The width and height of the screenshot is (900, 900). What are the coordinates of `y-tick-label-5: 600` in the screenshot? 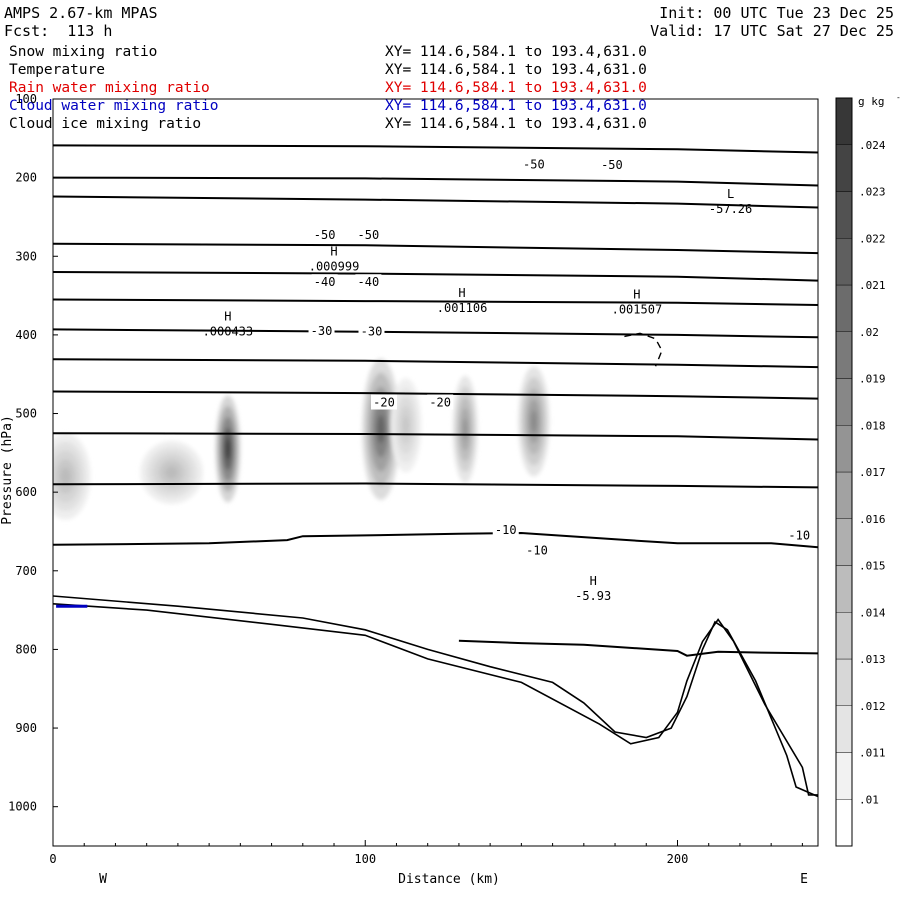 It's located at (26, 492).